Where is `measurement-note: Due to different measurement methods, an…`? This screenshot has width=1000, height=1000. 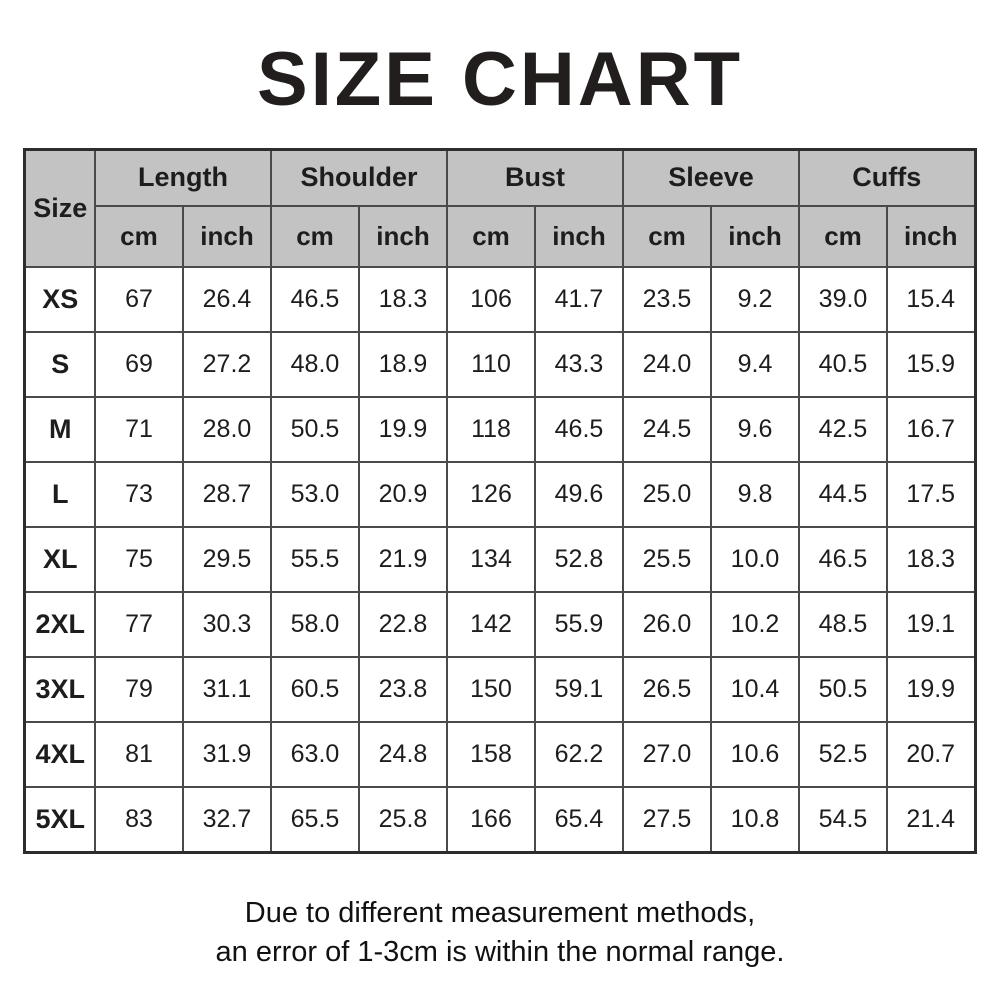
measurement-note: Due to different measurement methods, an… is located at coordinates (500, 933).